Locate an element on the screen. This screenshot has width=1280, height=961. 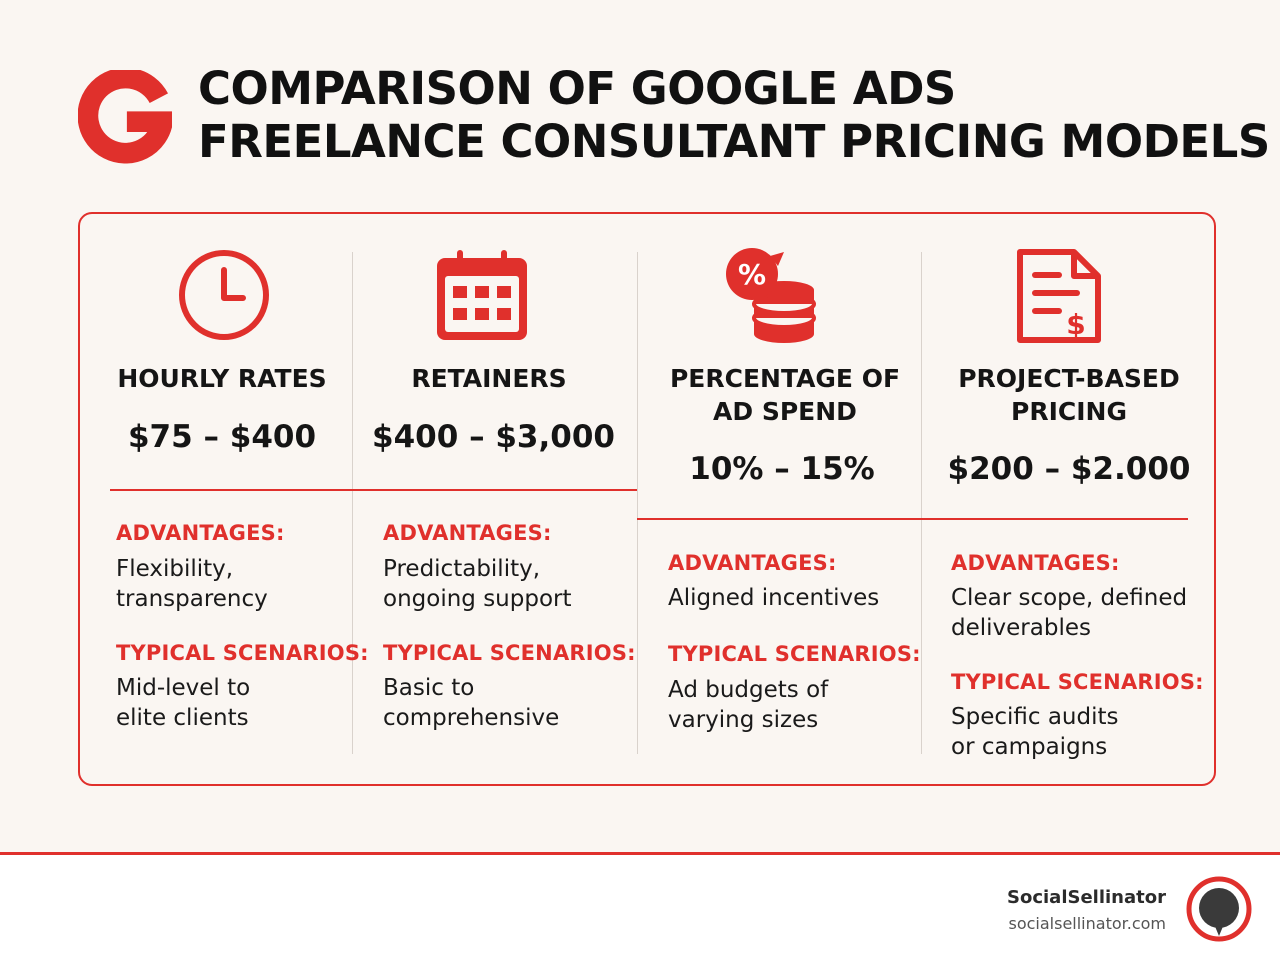
calendar-icon is located at coordinates (482, 295).